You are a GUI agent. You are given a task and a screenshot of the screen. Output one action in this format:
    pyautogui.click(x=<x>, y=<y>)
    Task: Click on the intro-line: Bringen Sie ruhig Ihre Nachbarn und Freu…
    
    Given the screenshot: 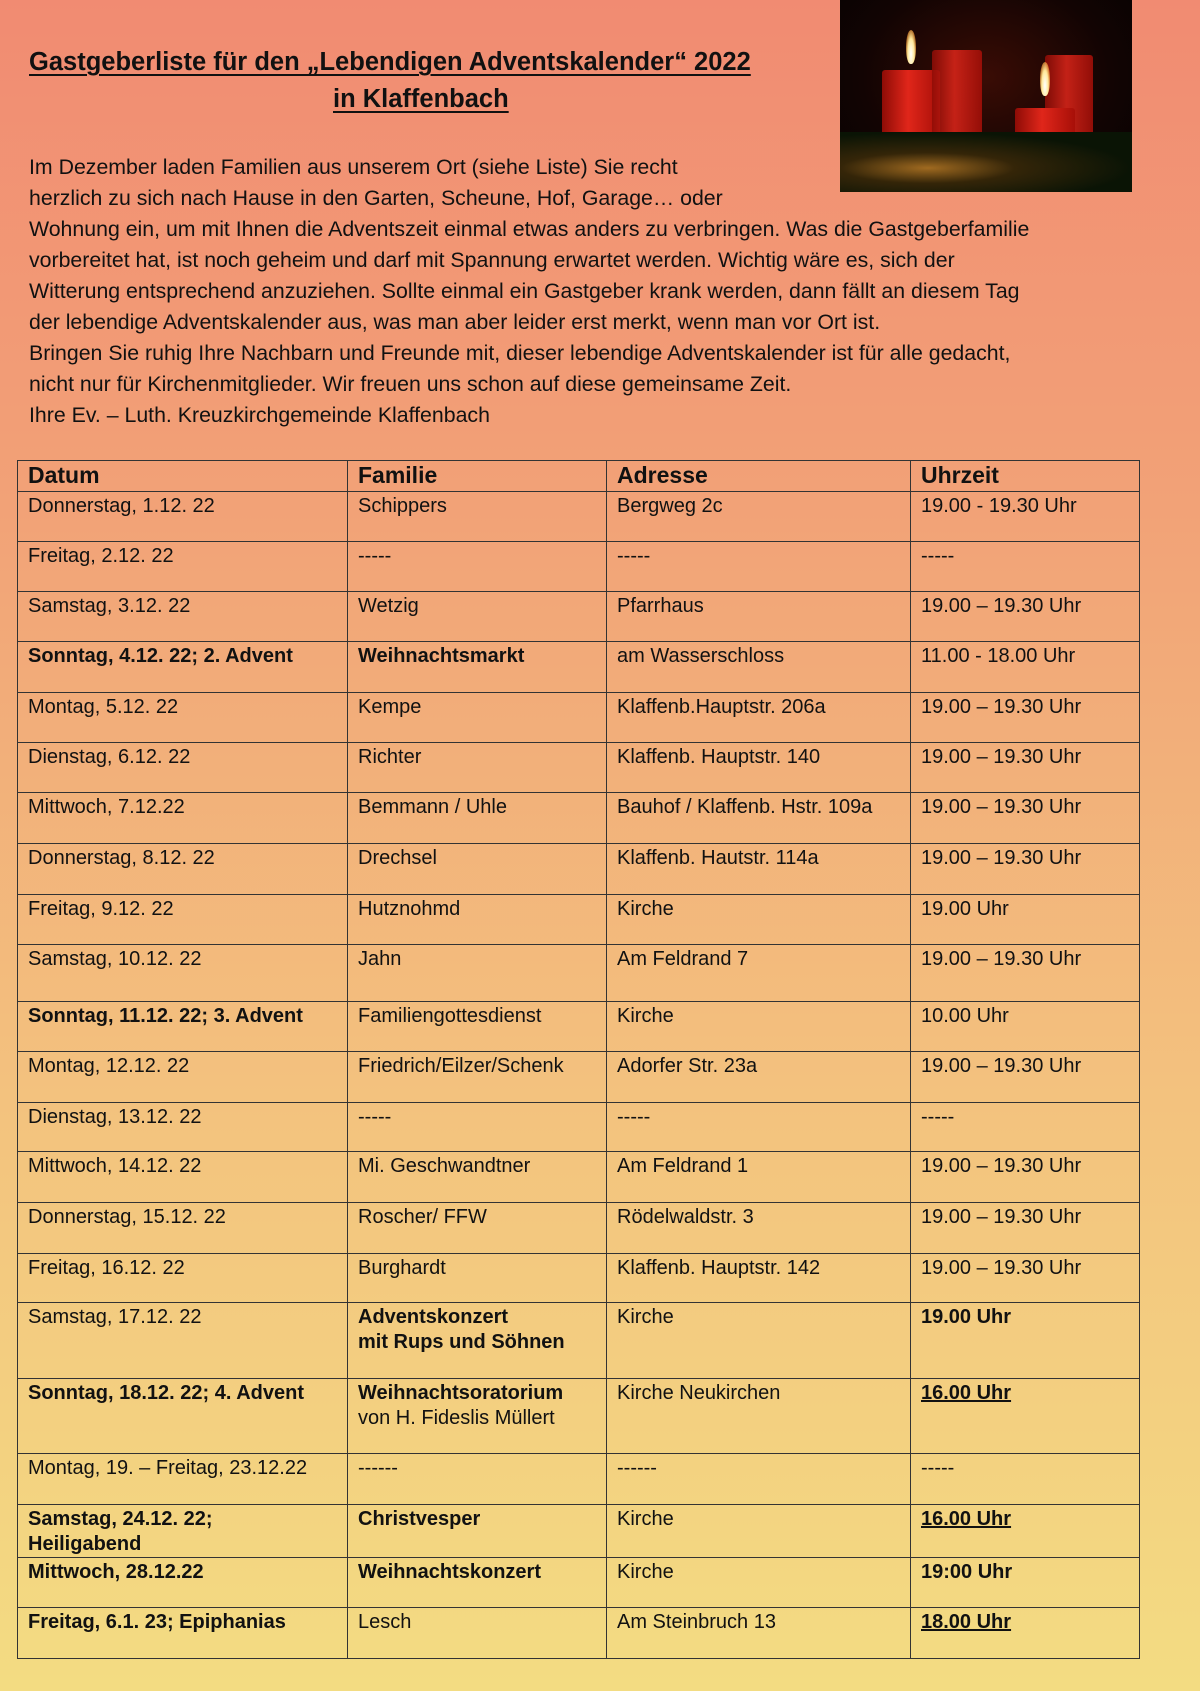 What is the action you would take?
    pyautogui.click(x=520, y=353)
    